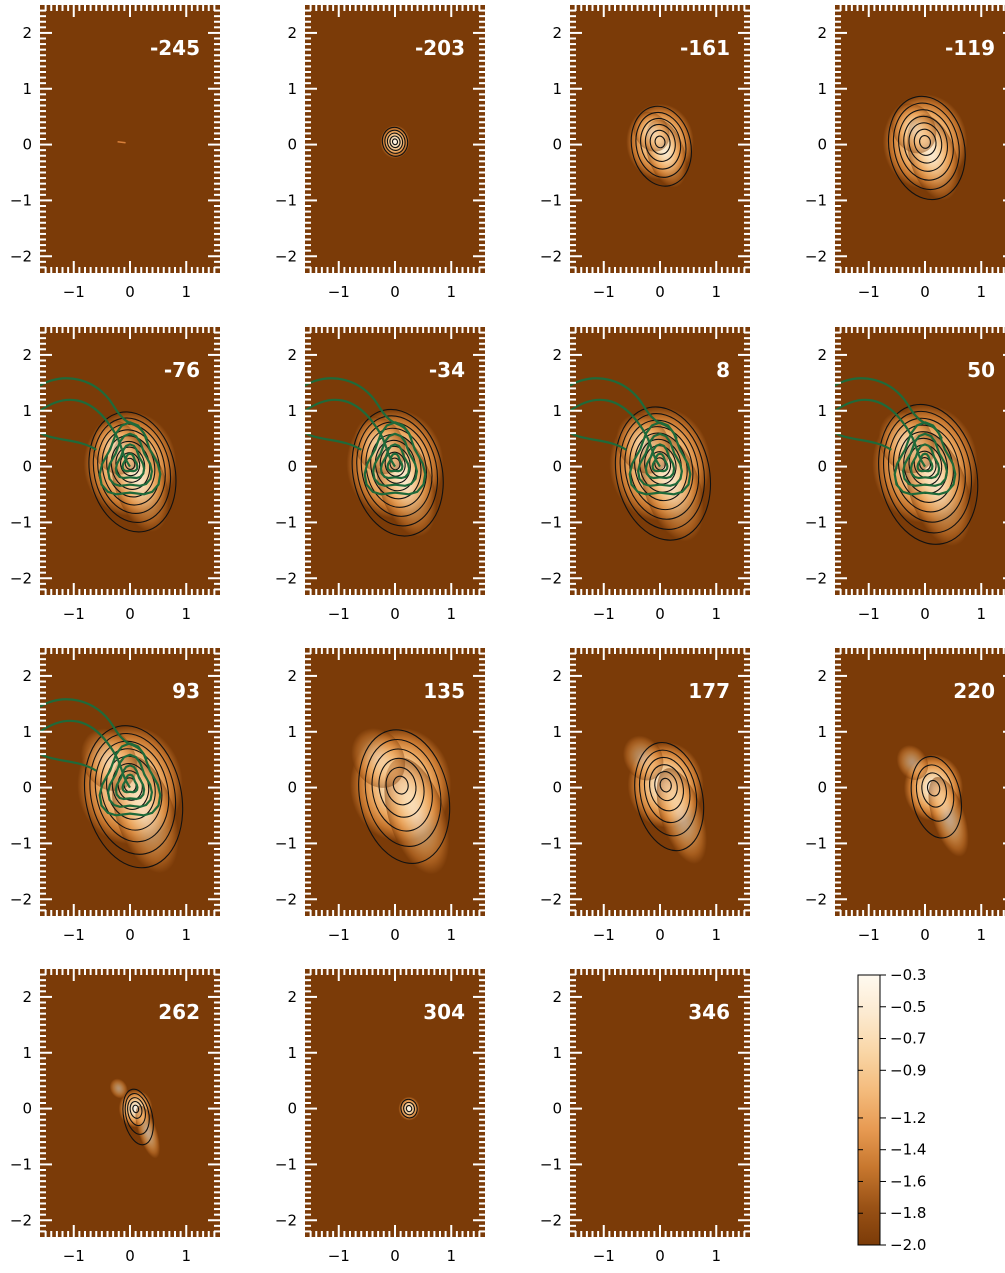 The height and width of the screenshot is (1273, 1005). What do you see at coordinates (908, 1181) in the screenshot?
I see `colorbar-label: −1.6` at bounding box center [908, 1181].